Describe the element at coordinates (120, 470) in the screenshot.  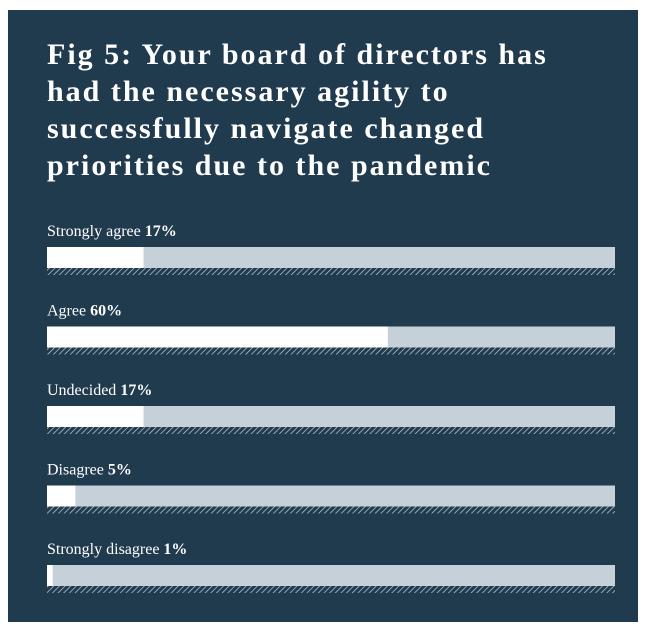
I see `value-label: 5%` at that location.